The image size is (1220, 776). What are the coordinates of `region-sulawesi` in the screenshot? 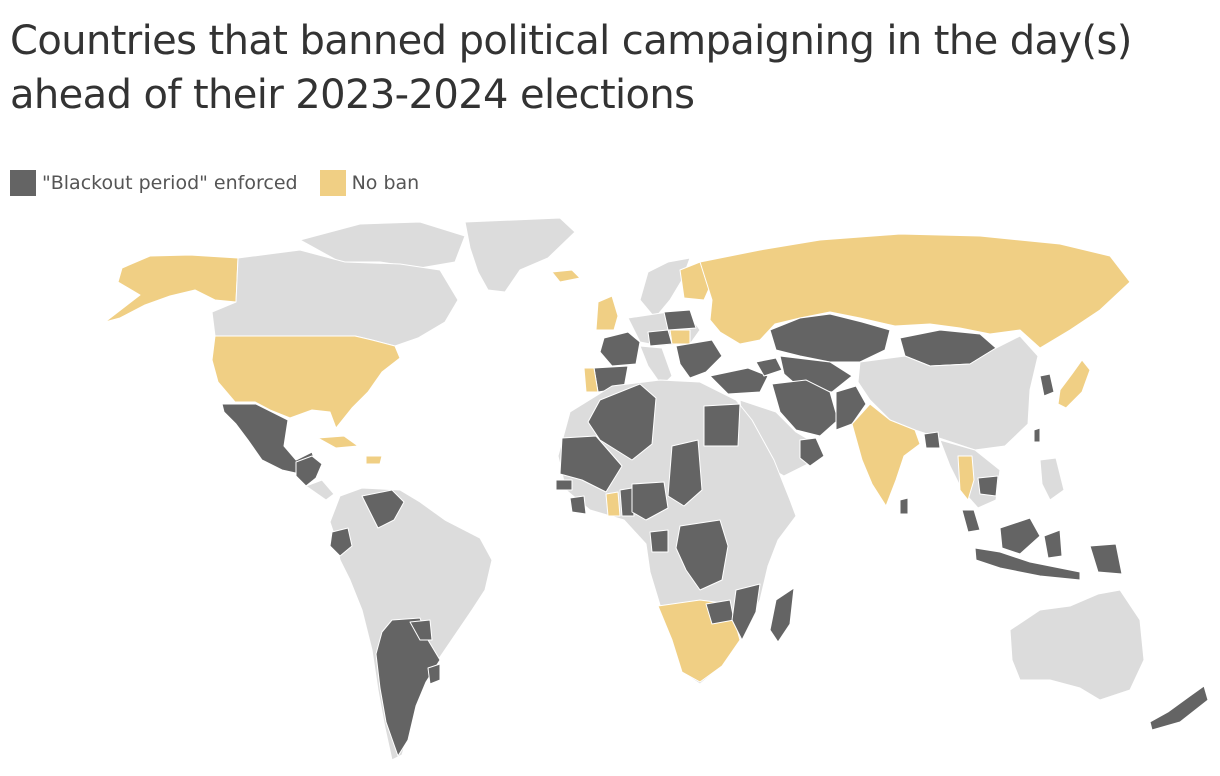 It's located at (1053, 544).